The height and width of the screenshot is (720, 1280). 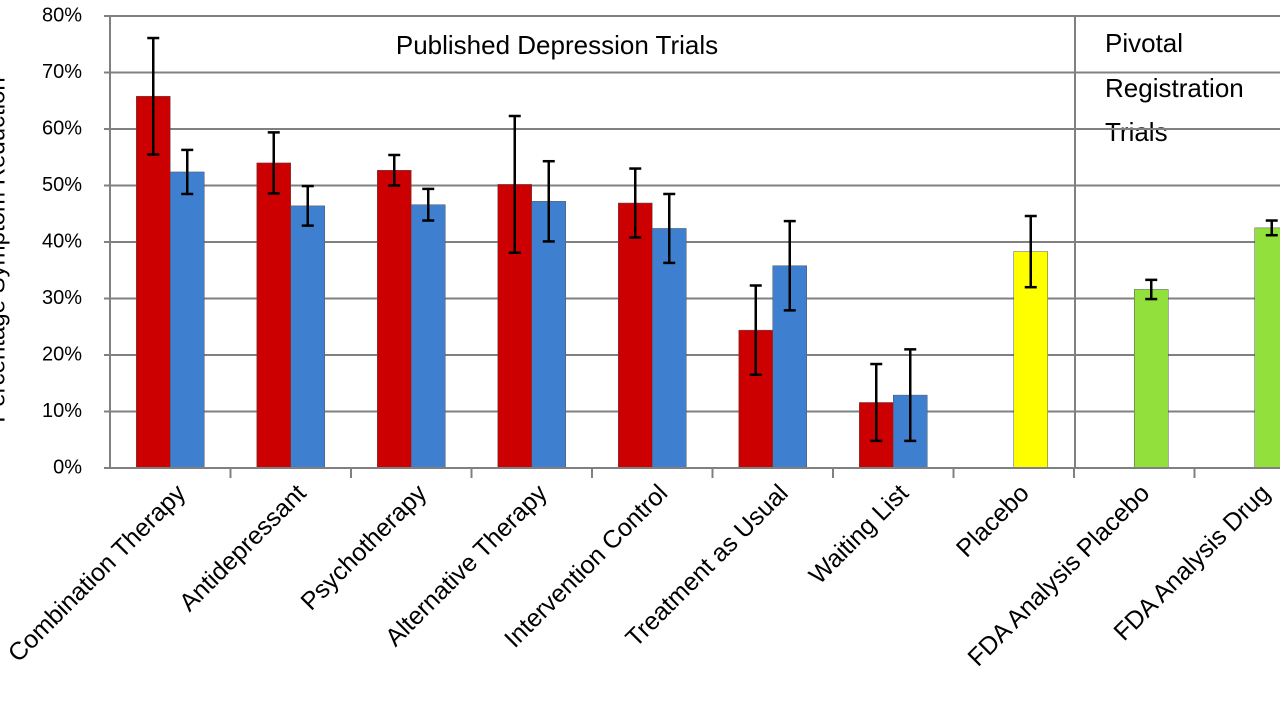 I want to click on x-tick-label: Psychotherapy, so click(x=363, y=547).